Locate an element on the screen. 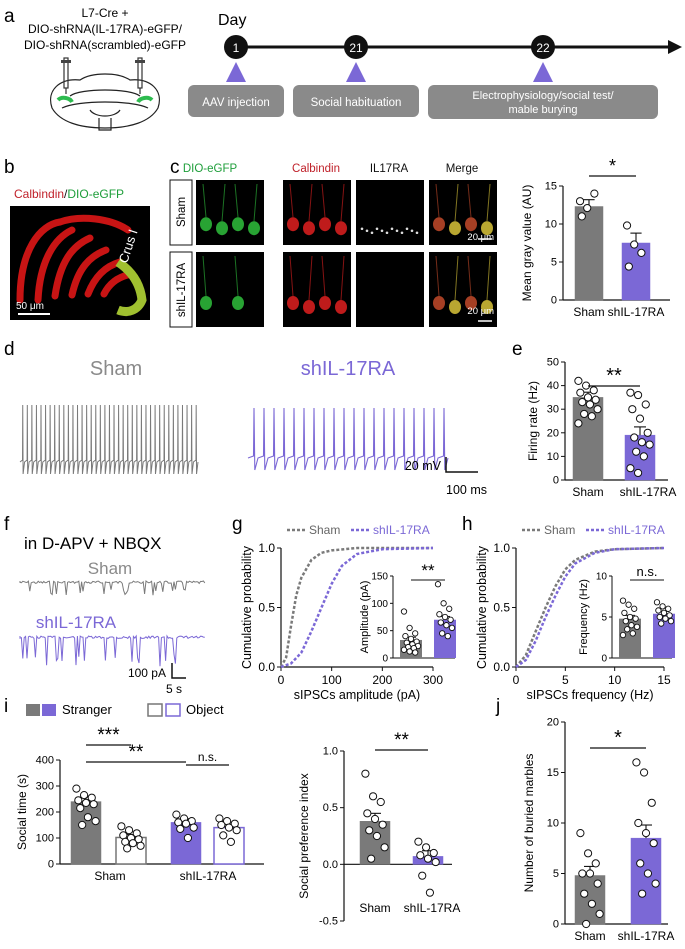 The height and width of the screenshot is (949, 685). chart-c-mean-gray: 0 5 10 15 Mean gray value (AU) Sham shIL-17RA * is located at coordinates (595, 237).